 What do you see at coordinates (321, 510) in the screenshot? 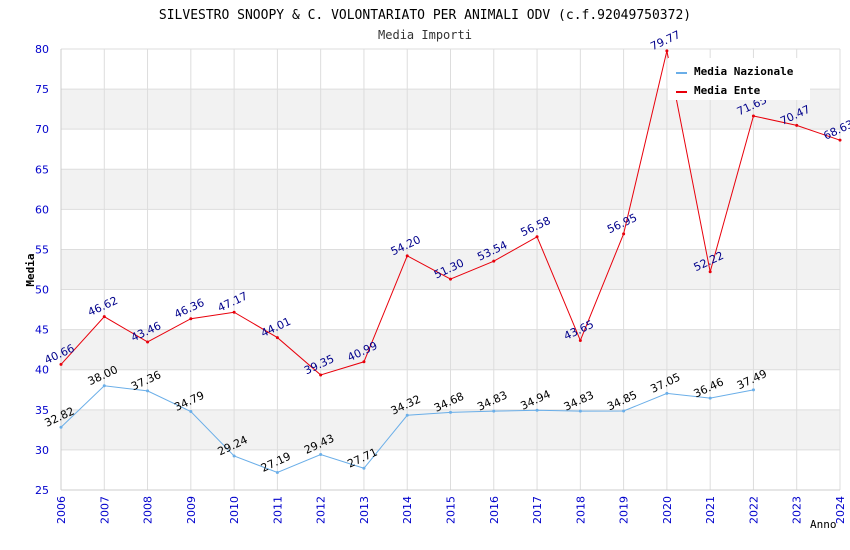
I see `x-tick-label: 2012` at bounding box center [321, 510].